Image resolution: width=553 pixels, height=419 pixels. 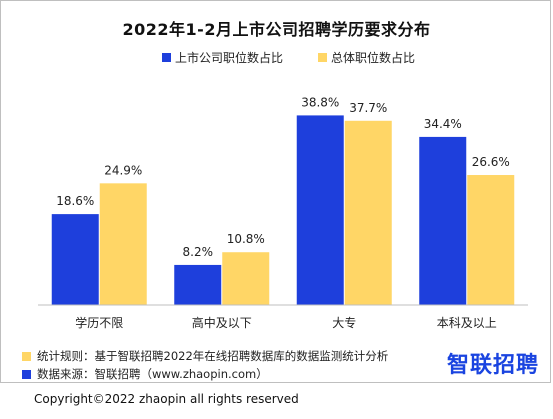 I want to click on value-label-2-4: 26.6%, so click(x=491, y=162).